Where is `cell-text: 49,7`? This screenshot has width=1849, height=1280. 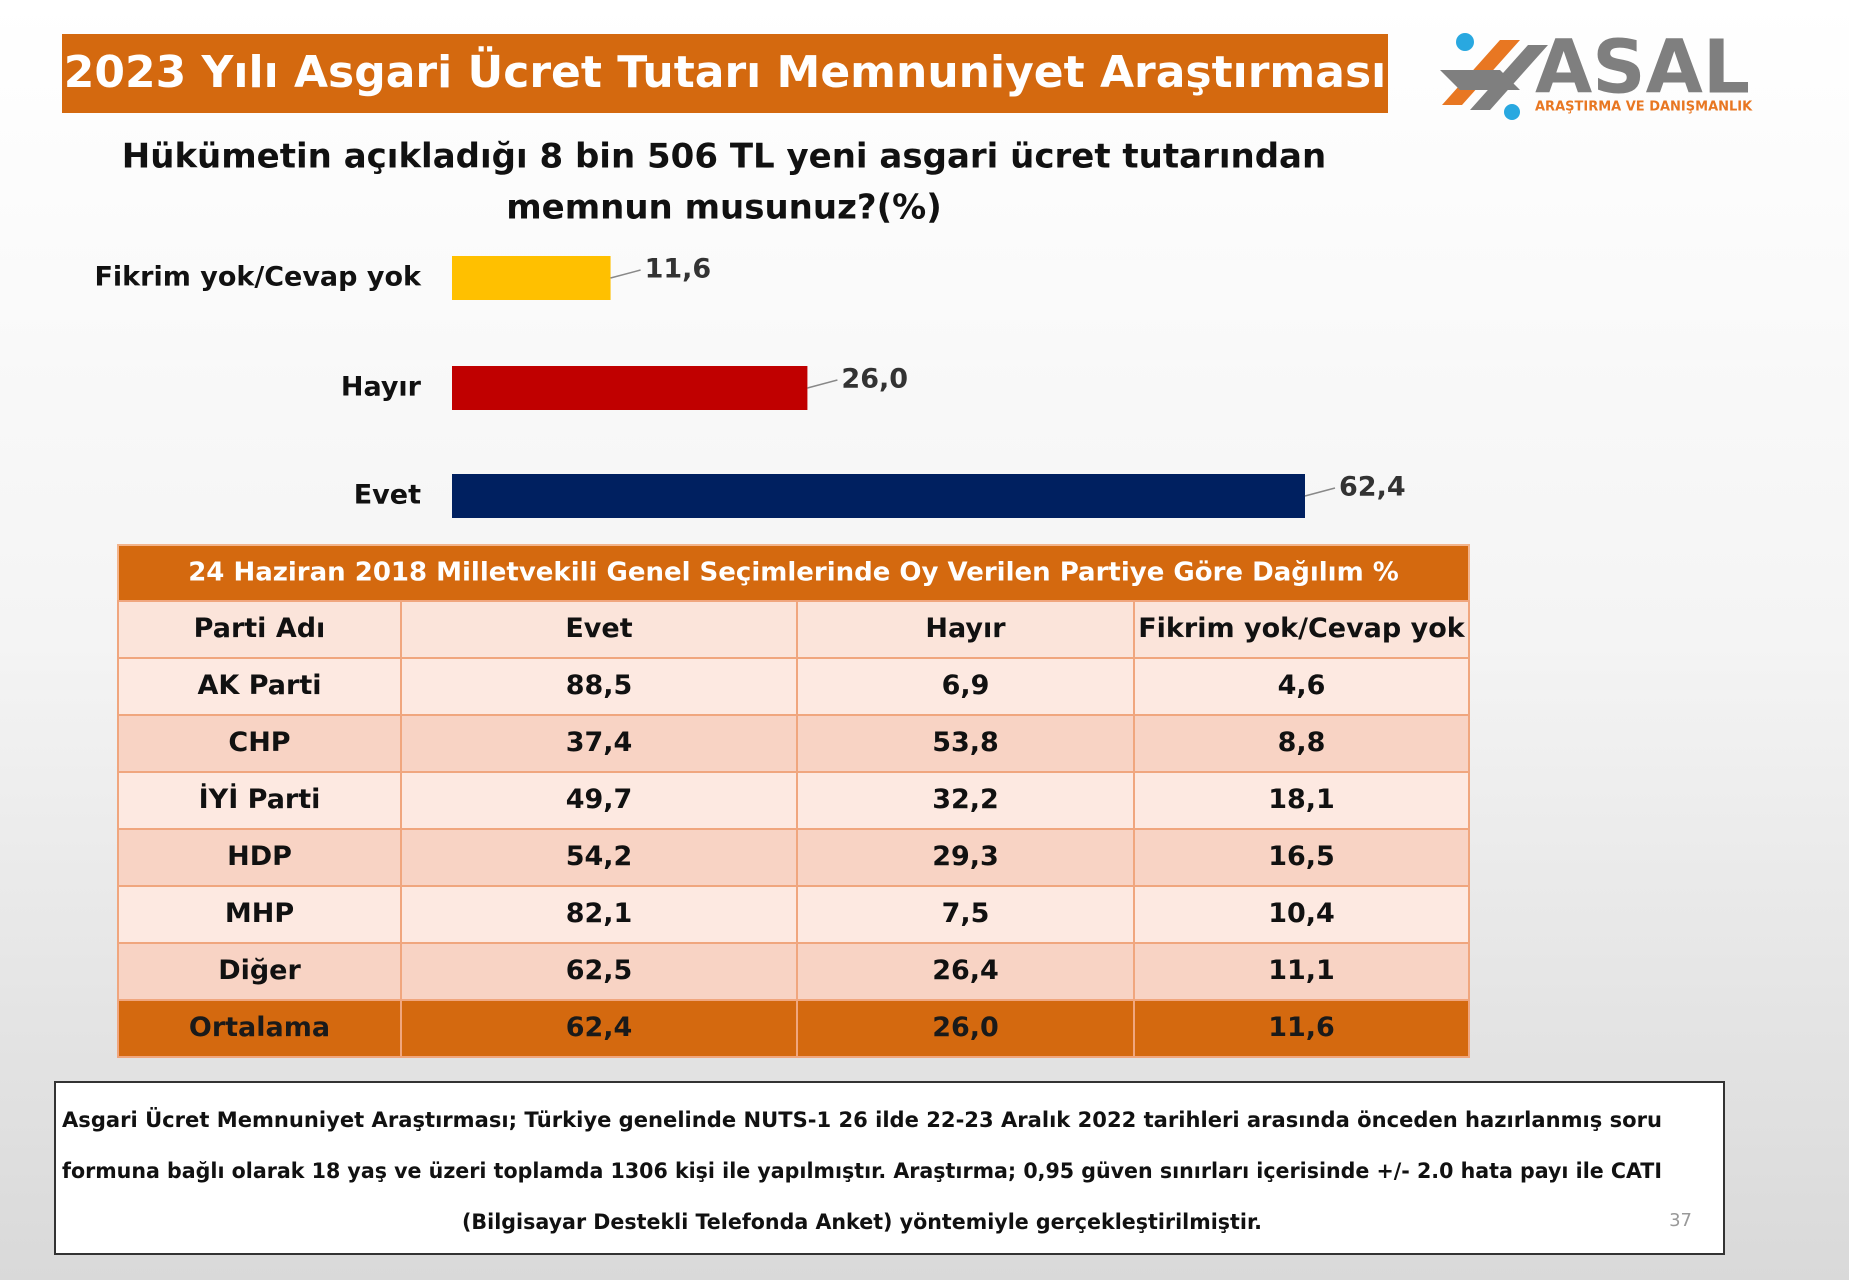
cell-text: 49,7 is located at coordinates (599, 799).